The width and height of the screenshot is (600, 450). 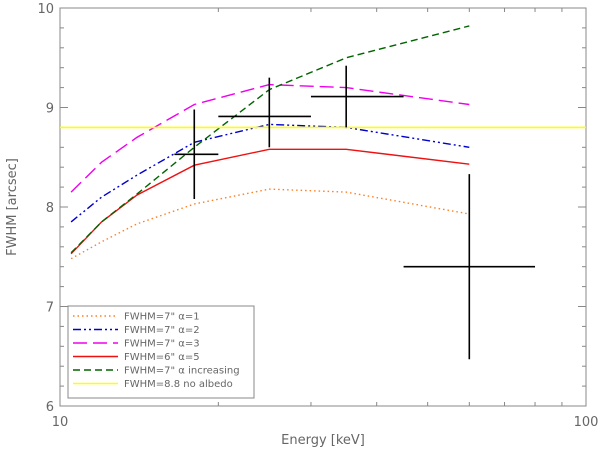 What do you see at coordinates (162, 317) in the screenshot?
I see `legend-label: FWHM=7" α=1` at bounding box center [162, 317].